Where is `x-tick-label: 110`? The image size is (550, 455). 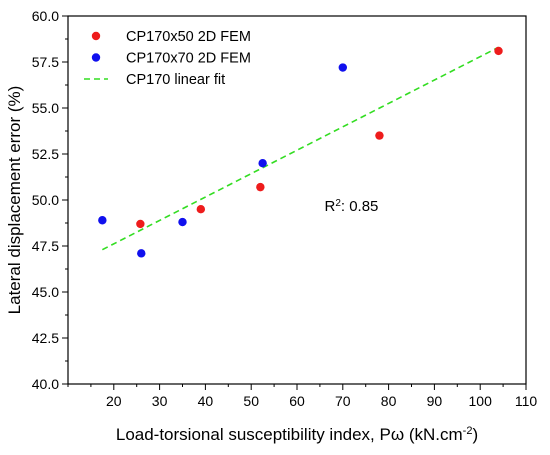
x-tick-label: 110 is located at coordinates (526, 401).